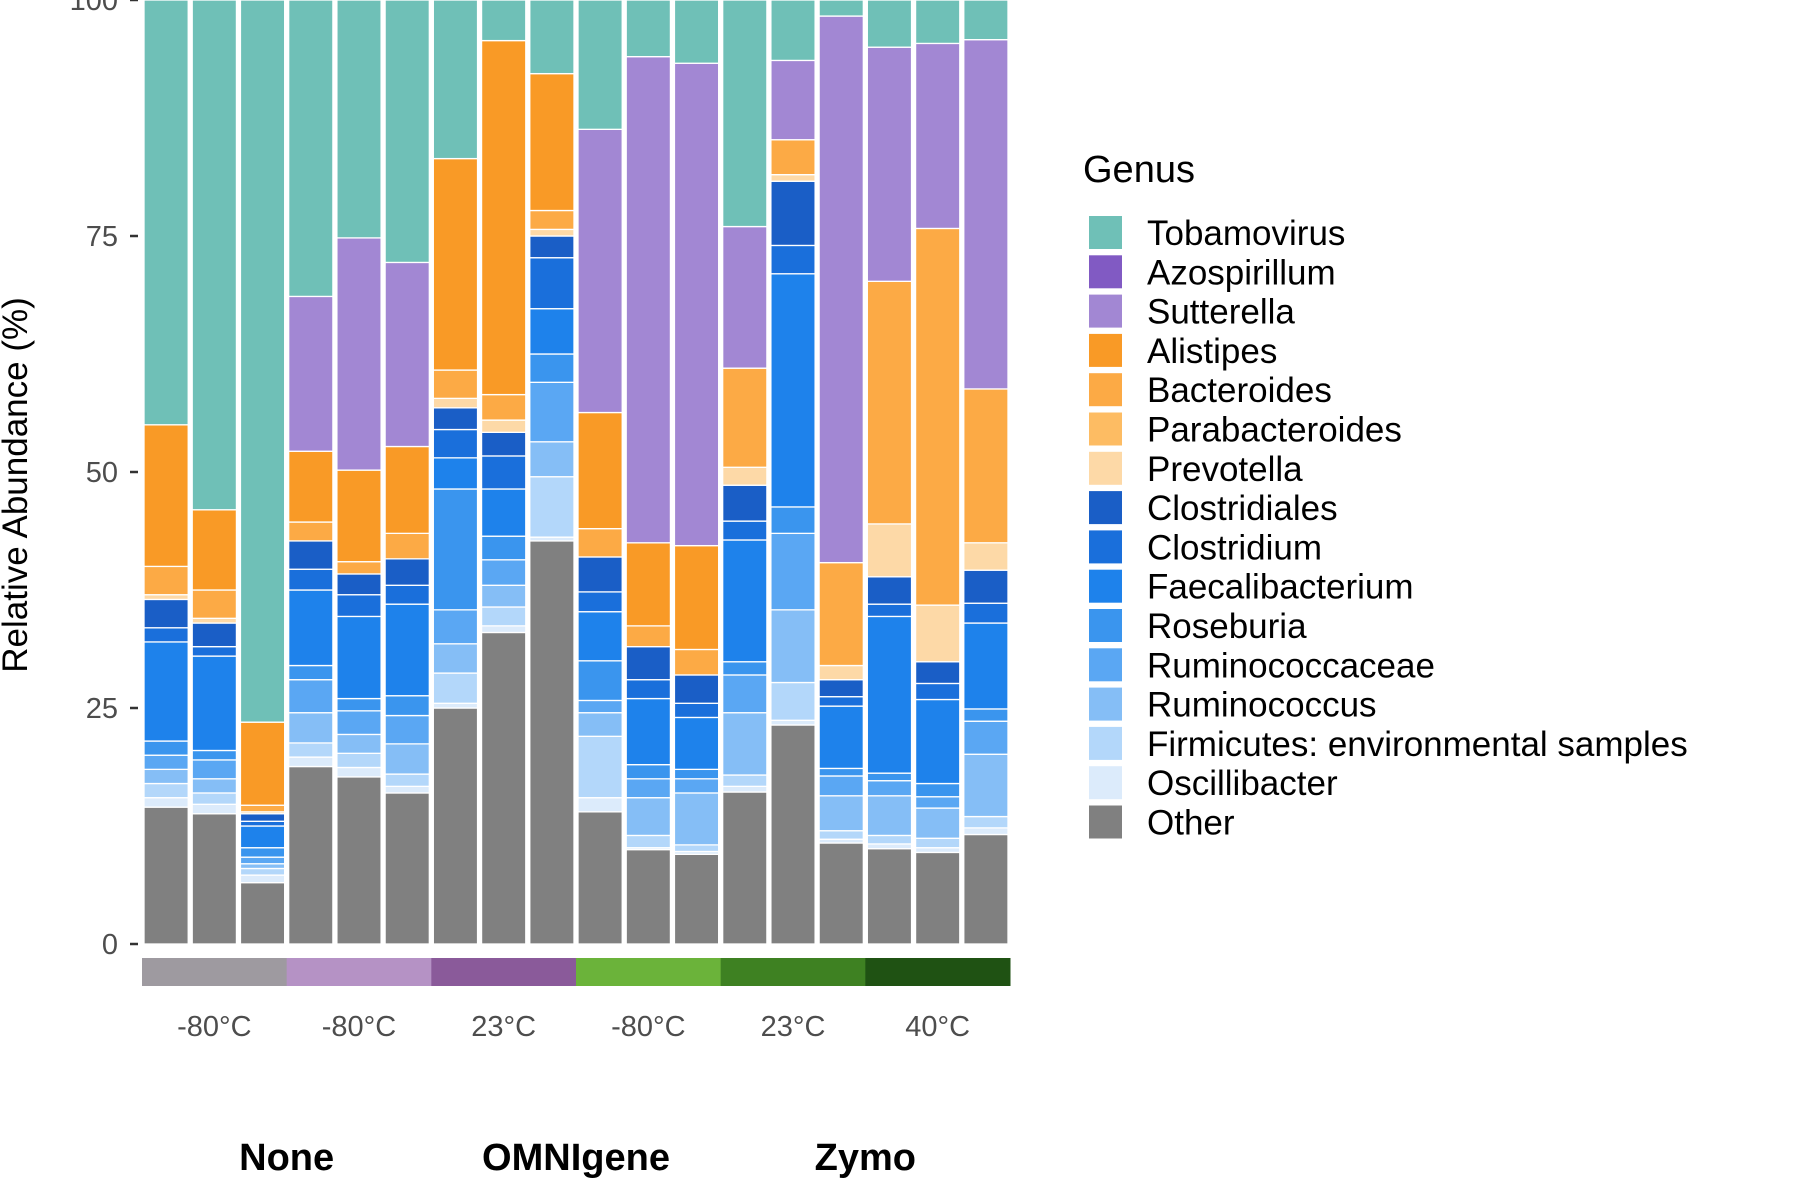 The width and height of the screenshot is (1800, 1200). I want to click on group-label: None, so click(286, 1158).